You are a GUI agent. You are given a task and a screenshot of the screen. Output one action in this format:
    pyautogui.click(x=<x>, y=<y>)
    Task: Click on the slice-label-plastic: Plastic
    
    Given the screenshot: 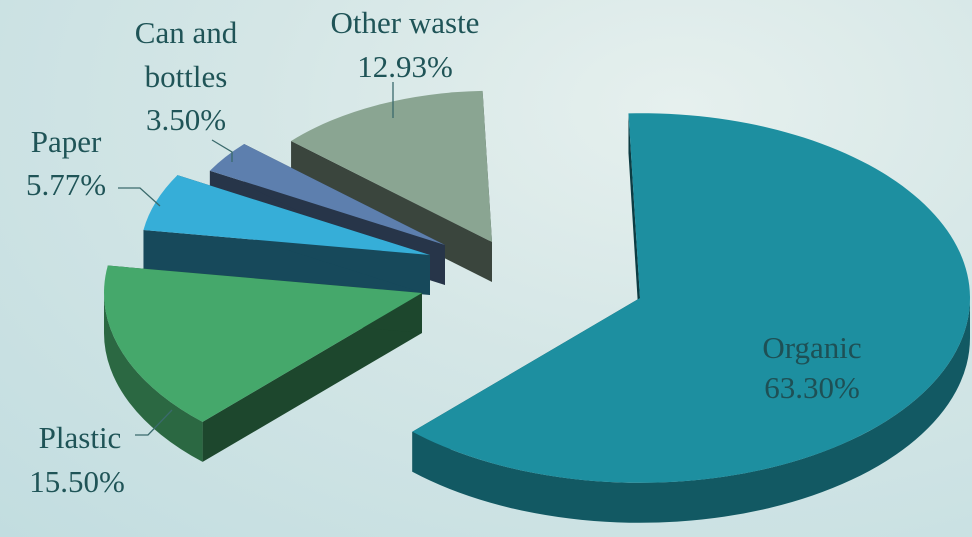 What is the action you would take?
    pyautogui.click(x=80, y=437)
    